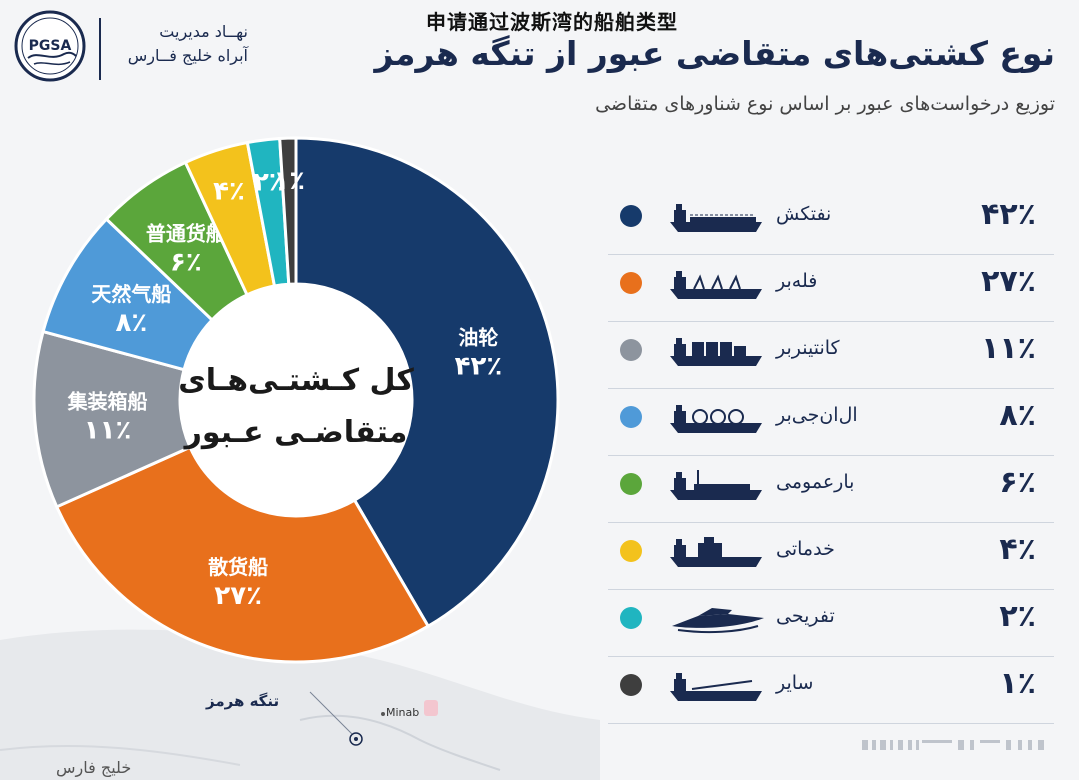  I want to click on legend-row: فله‌بر ۲۷٪, so click(831, 288).